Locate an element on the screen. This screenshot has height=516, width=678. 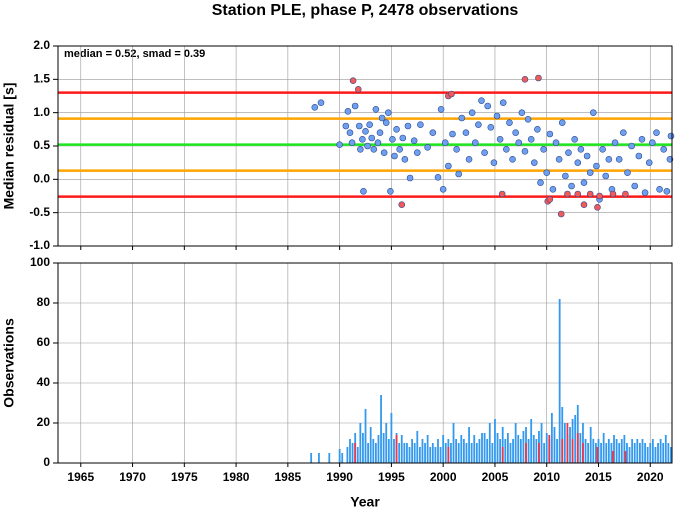
y-axis-label: Observations is located at coordinates (9, 363).